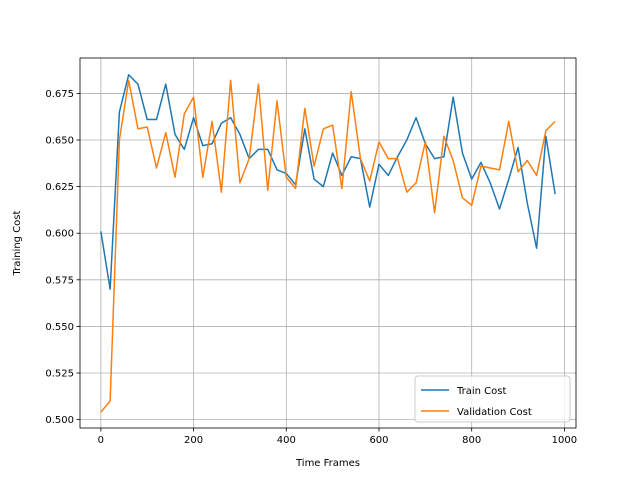 This screenshot has height=480, width=640. Describe the element at coordinates (378, 440) in the screenshot. I see `x-tick-label: 600` at that location.